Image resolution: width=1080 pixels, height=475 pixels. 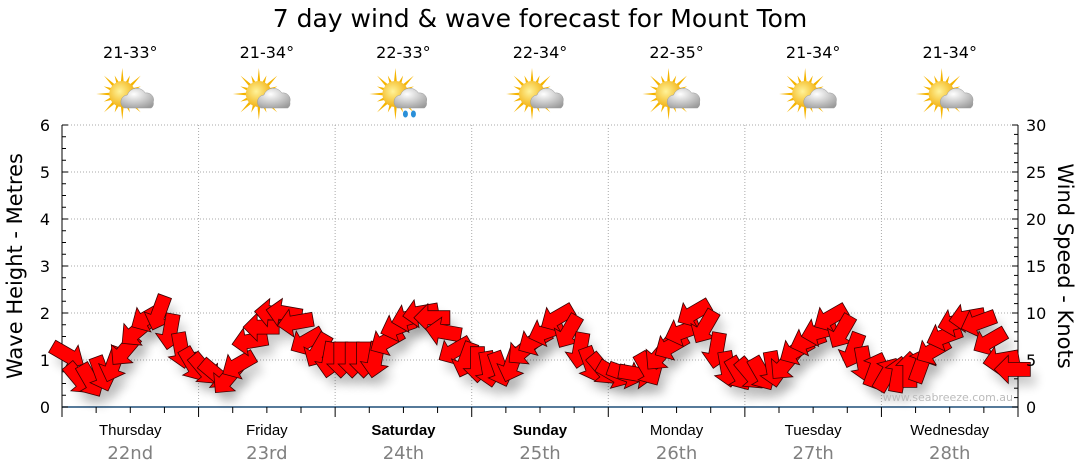 What do you see at coordinates (813, 52) in the screenshot?
I see `day-temp: 21-34°` at bounding box center [813, 52].